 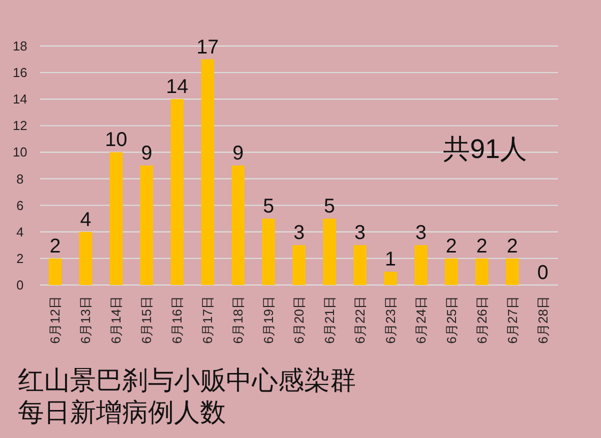 I want to click on x-tick-label: 6月17日, so click(x=208, y=320).